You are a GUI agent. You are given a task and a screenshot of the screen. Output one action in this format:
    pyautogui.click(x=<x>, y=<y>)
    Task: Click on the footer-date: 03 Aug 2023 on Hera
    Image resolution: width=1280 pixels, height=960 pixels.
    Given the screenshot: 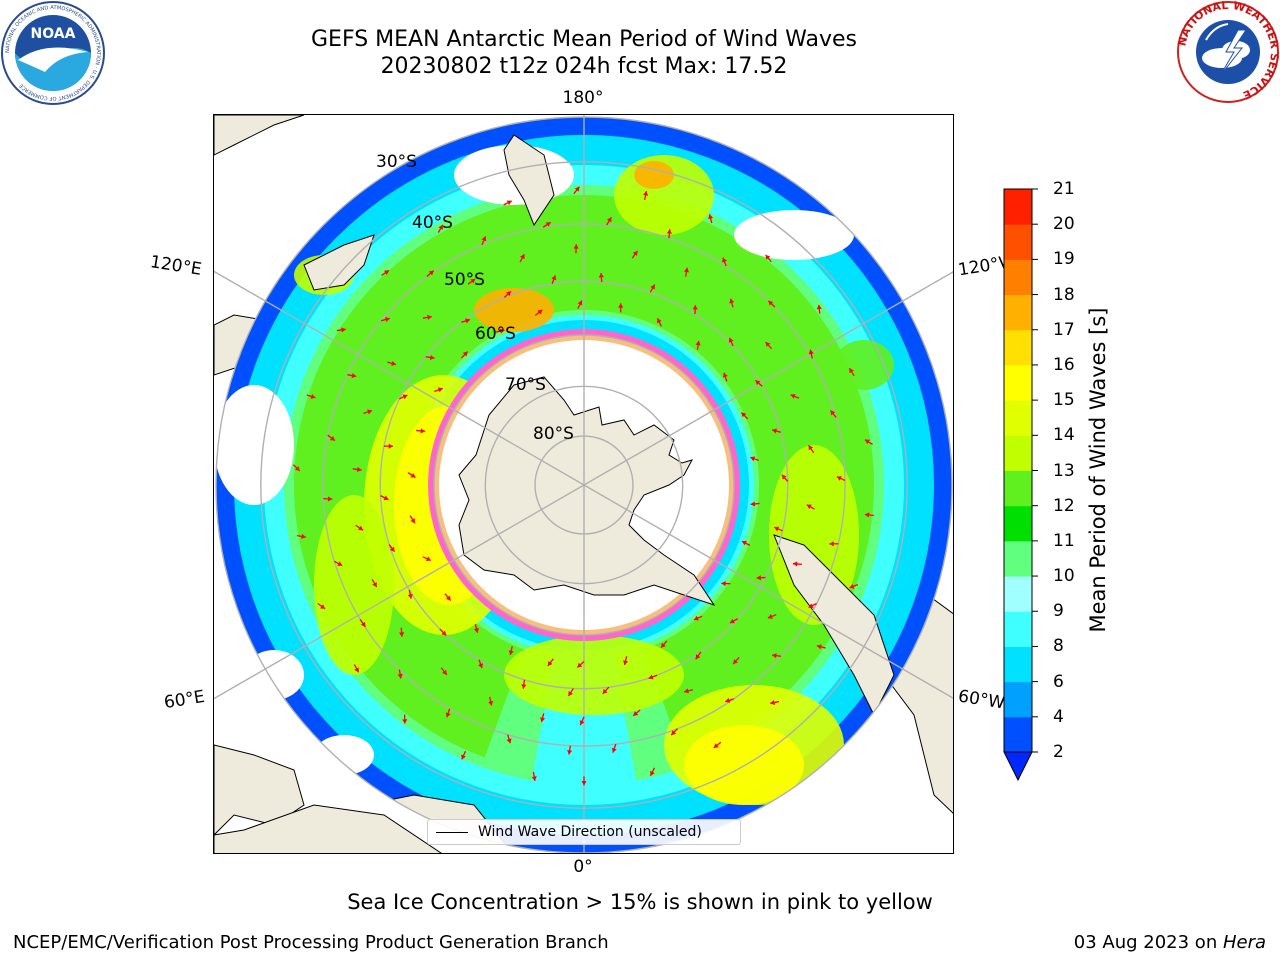 What is the action you would take?
    pyautogui.click(x=1170, y=942)
    